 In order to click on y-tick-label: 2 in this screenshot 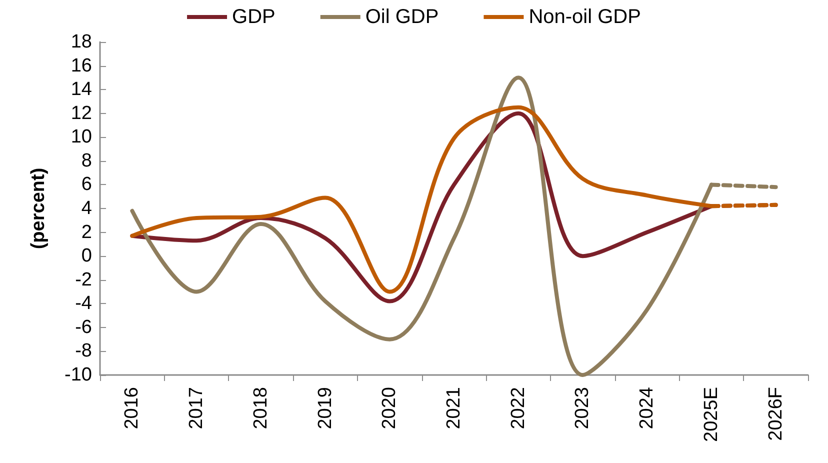, I will do `click(86, 232)`.